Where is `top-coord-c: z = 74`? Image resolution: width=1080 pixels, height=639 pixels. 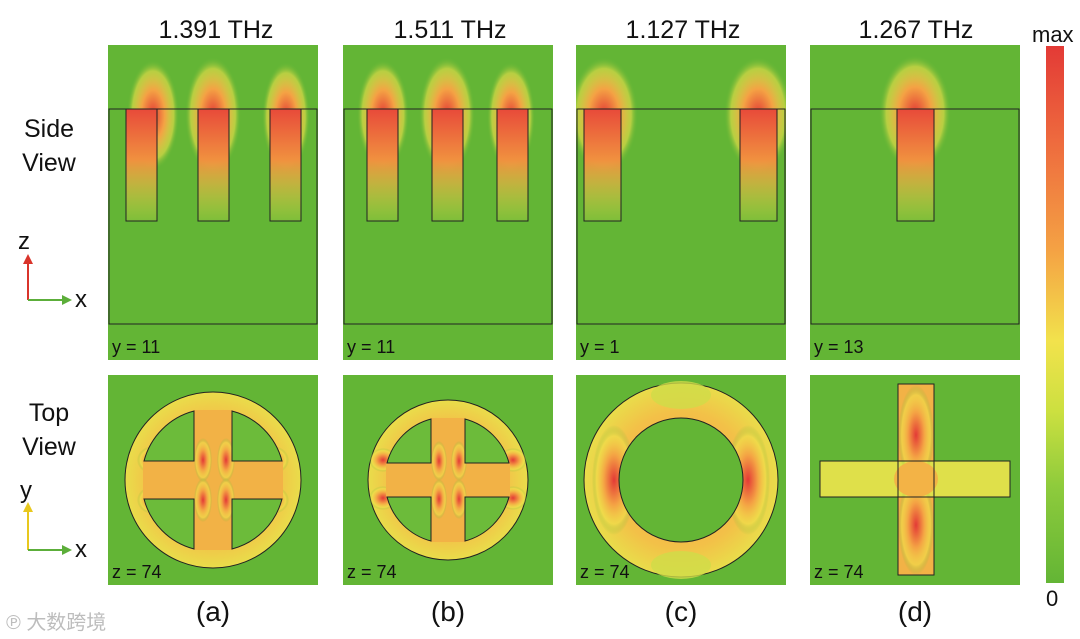 top-coord-c: z = 74 is located at coordinates (605, 572).